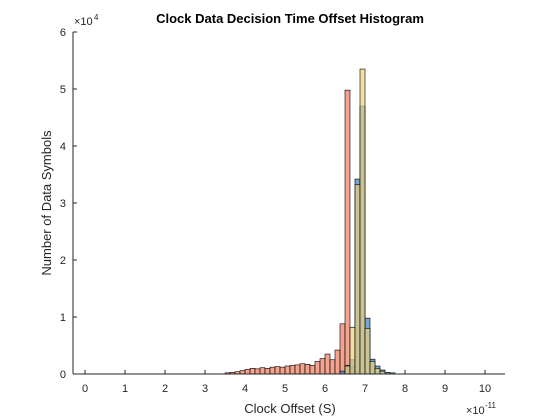 Image resolution: width=560 pixels, height=420 pixels. I want to click on x-tick-label: 7, so click(365, 389).